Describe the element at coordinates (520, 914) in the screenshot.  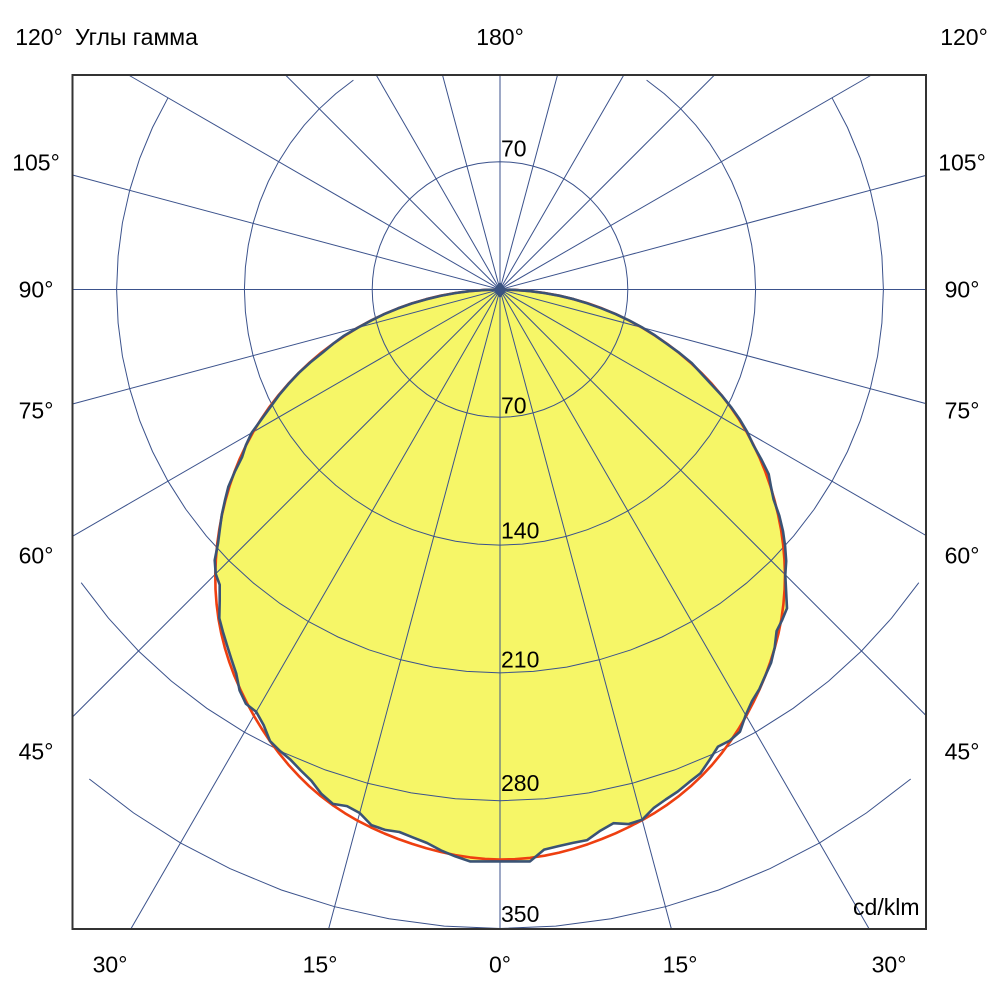
I see `svg-text: 350` at that location.